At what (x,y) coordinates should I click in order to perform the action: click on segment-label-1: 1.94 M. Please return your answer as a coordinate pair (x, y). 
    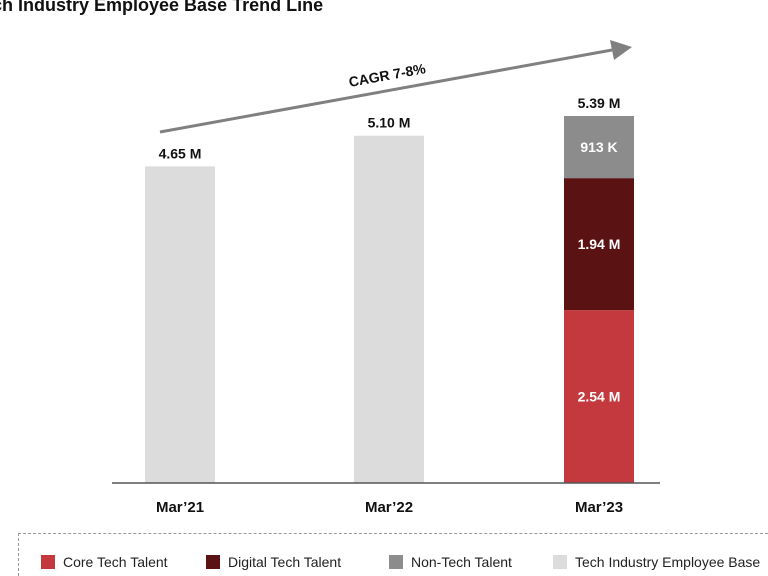
    Looking at the image, I should click on (599, 244).